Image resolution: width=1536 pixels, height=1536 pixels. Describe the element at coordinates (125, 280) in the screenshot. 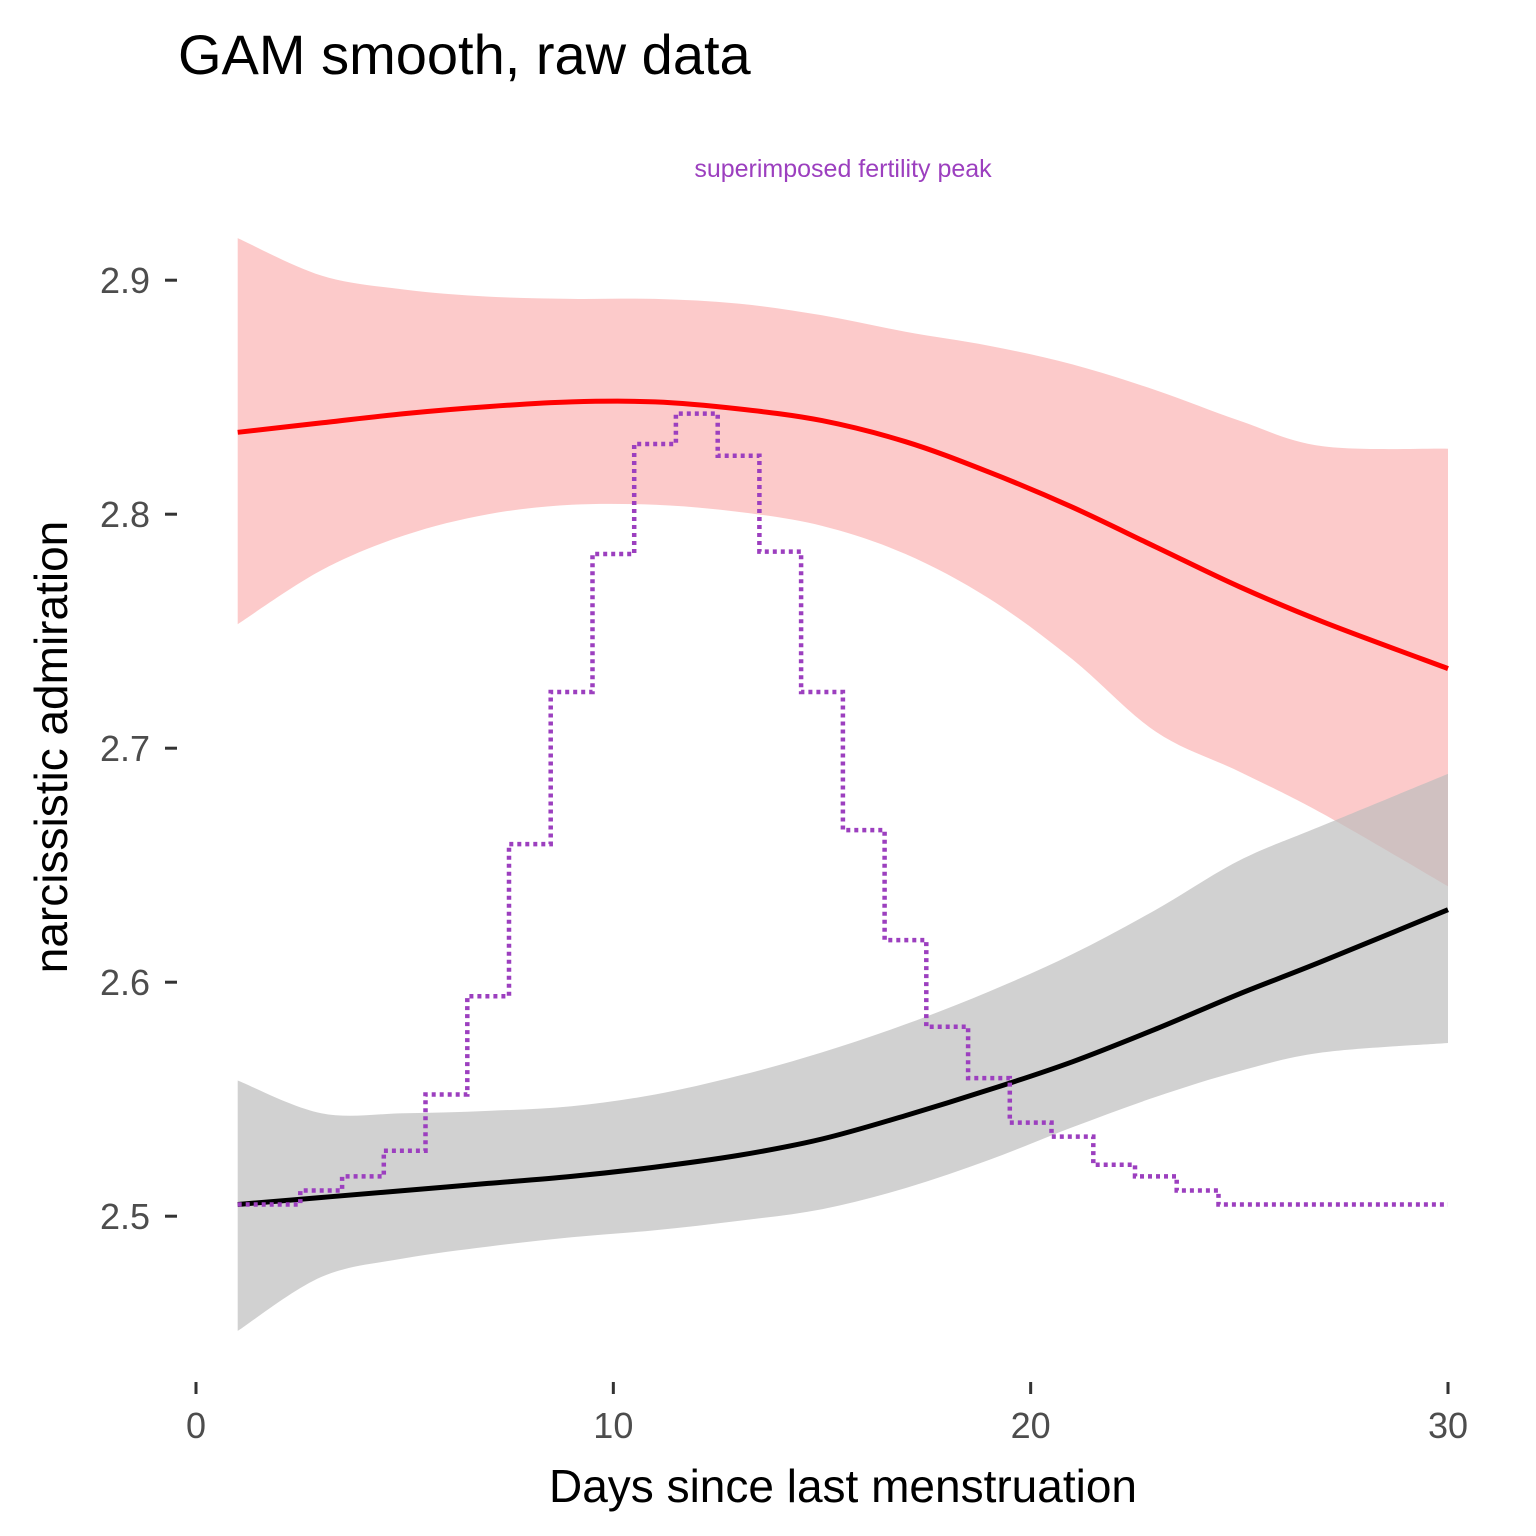

I see `y-tick-label: 2.9` at that location.